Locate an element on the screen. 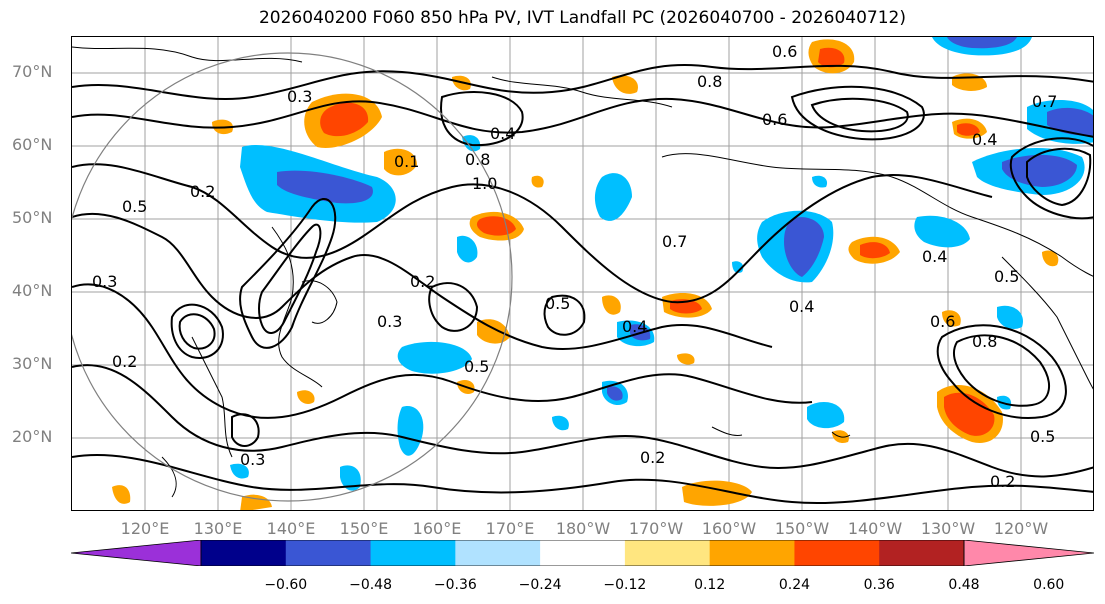 The image size is (1105, 604). colorbar-tick-label: −0.24 is located at coordinates (540, 585).